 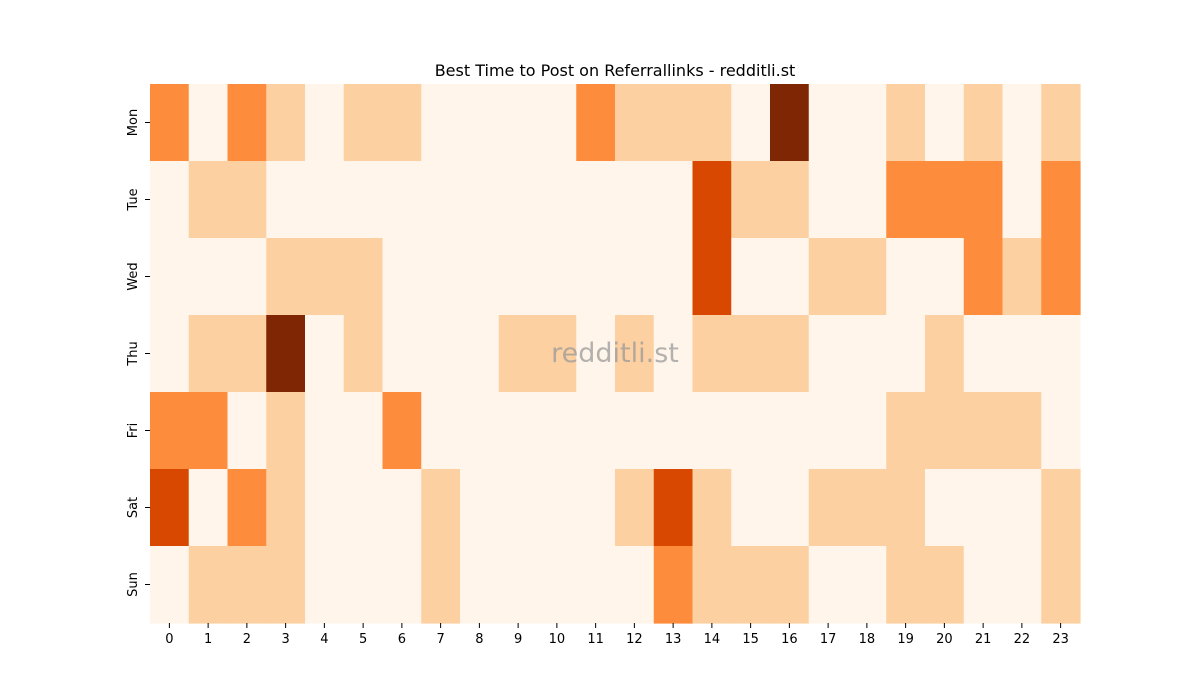 I want to click on x-tick-label: 16, so click(x=789, y=639).